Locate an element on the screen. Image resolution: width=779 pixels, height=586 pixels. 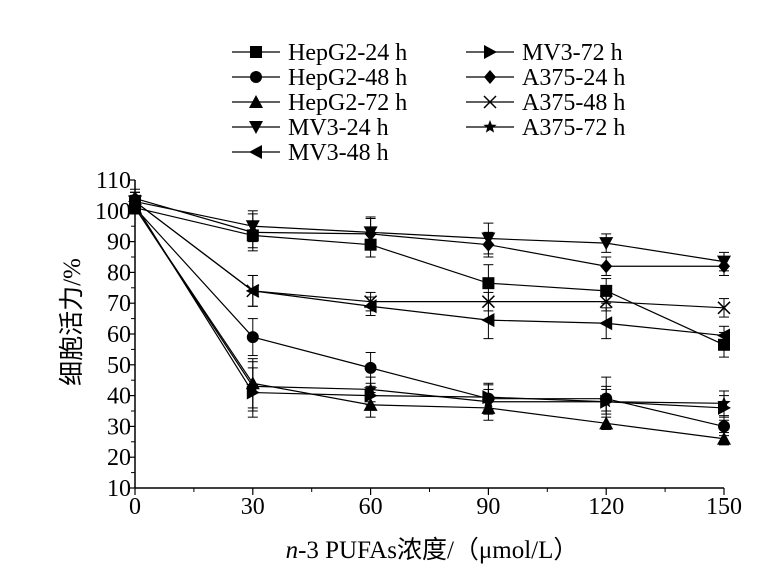
legend-item: HepG2-48 h is located at coordinates (319, 78).